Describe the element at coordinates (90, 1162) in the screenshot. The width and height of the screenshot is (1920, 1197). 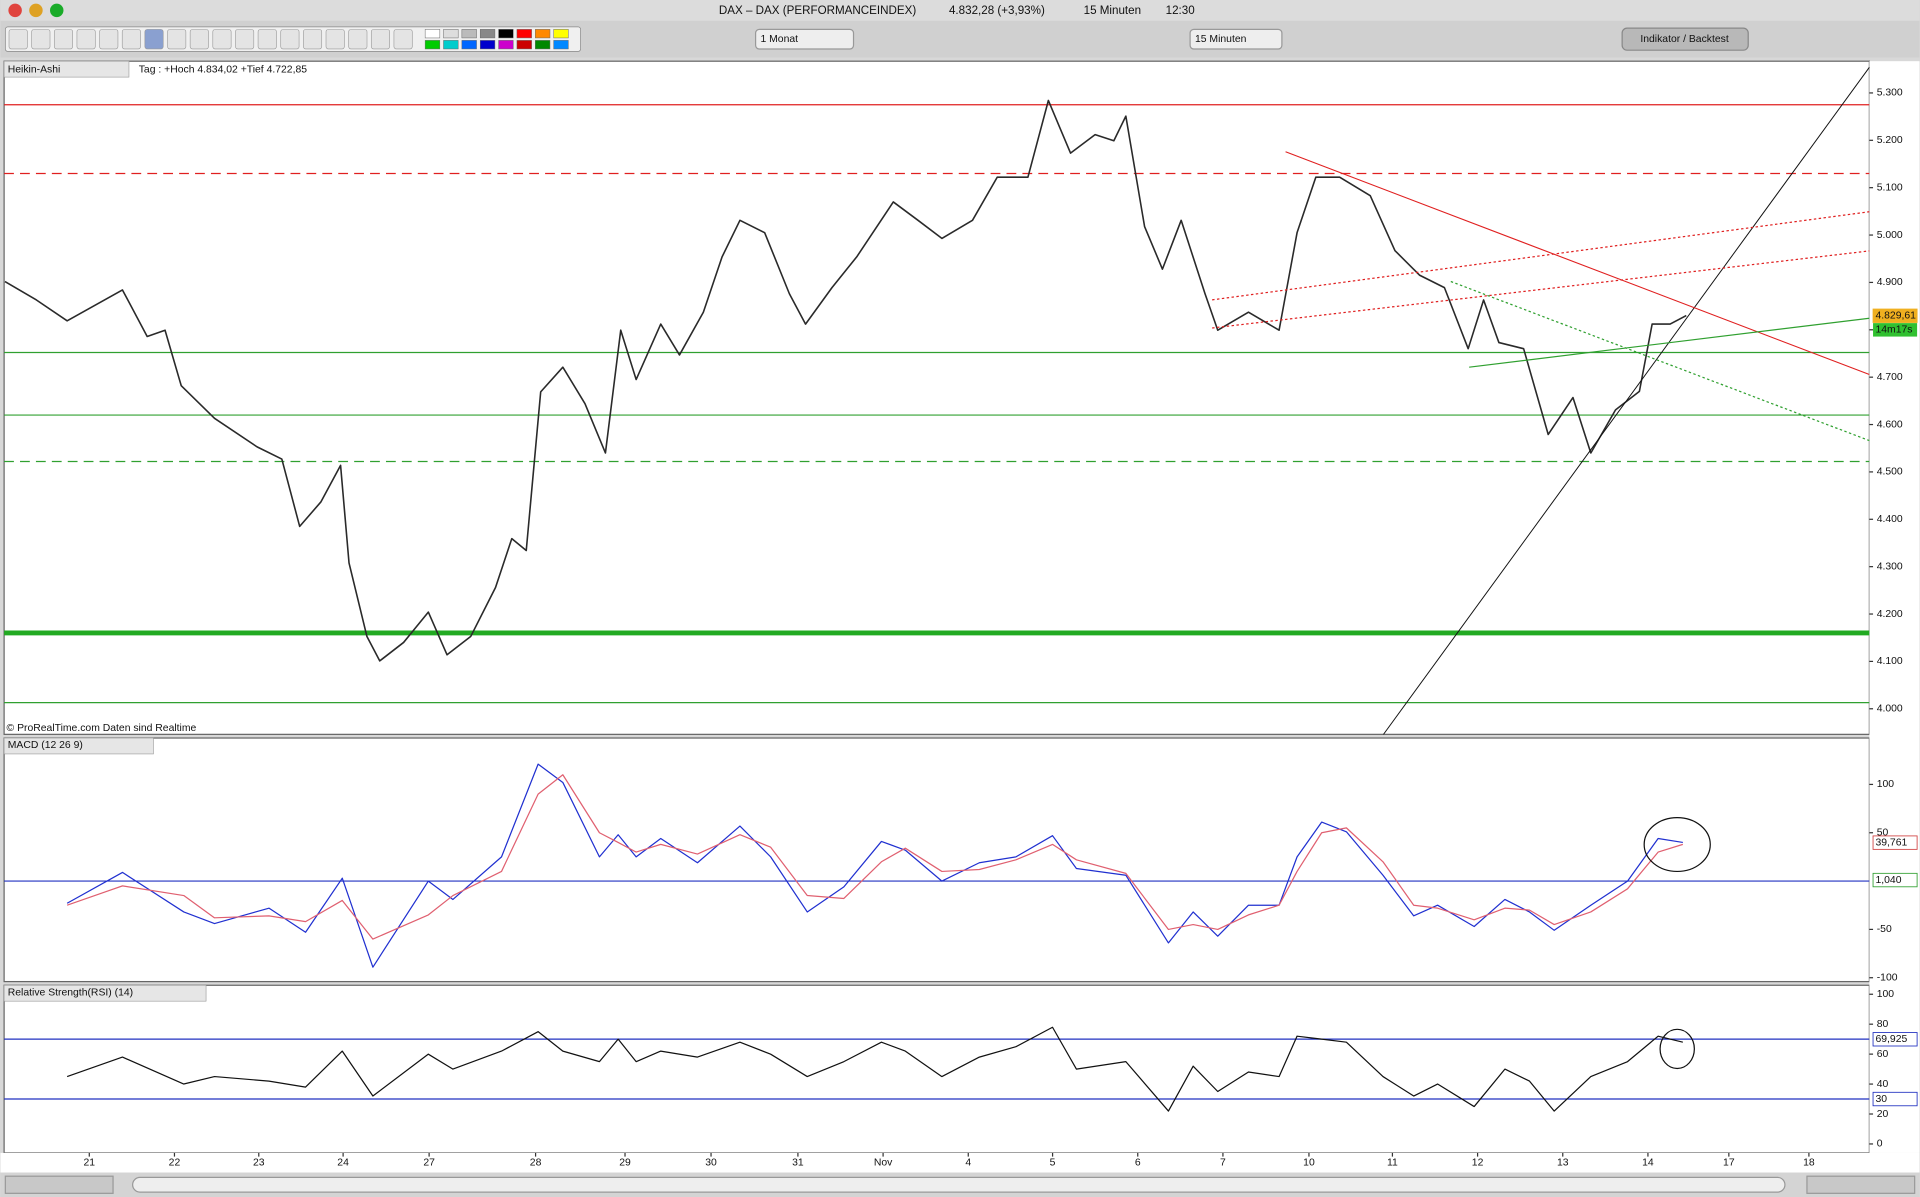
I see `x-tick-label: 21` at that location.